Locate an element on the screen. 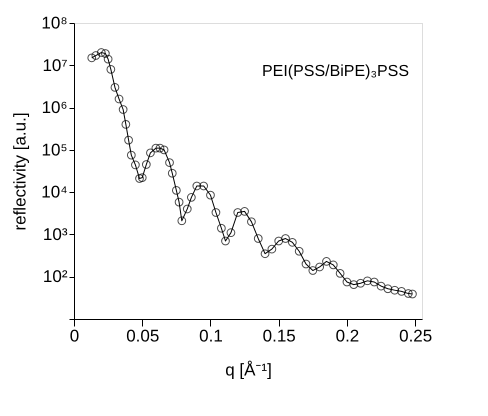 This screenshot has width=488, height=416. x-axis-title: q [Å⁻¹] is located at coordinates (248, 370).